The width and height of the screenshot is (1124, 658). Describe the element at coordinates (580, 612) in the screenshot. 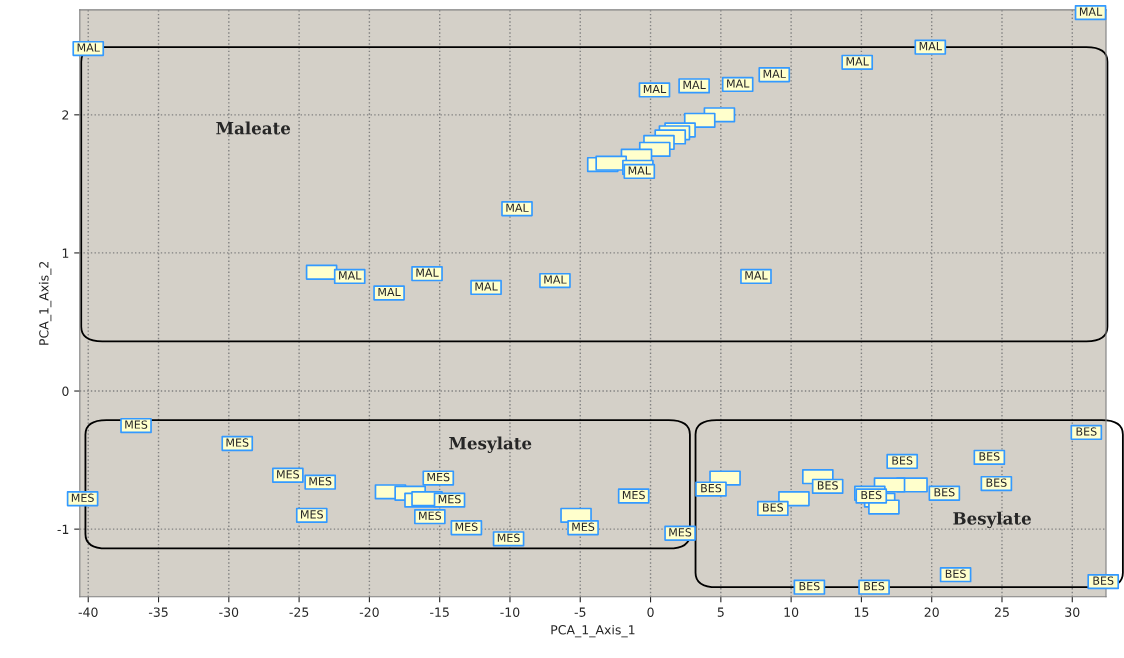

I see `x-tick-label: -5` at that location.